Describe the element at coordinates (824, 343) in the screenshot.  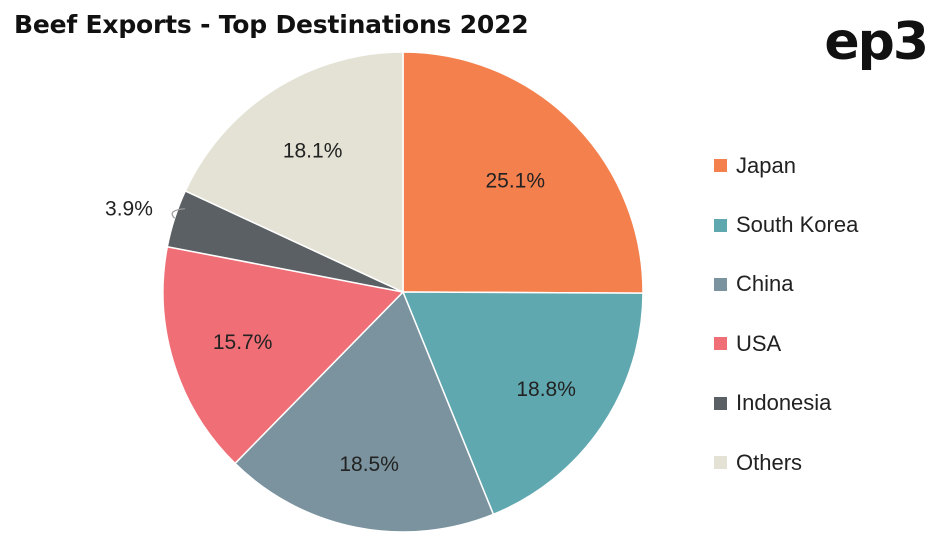
I see `legend-item-usa: USA` at that location.